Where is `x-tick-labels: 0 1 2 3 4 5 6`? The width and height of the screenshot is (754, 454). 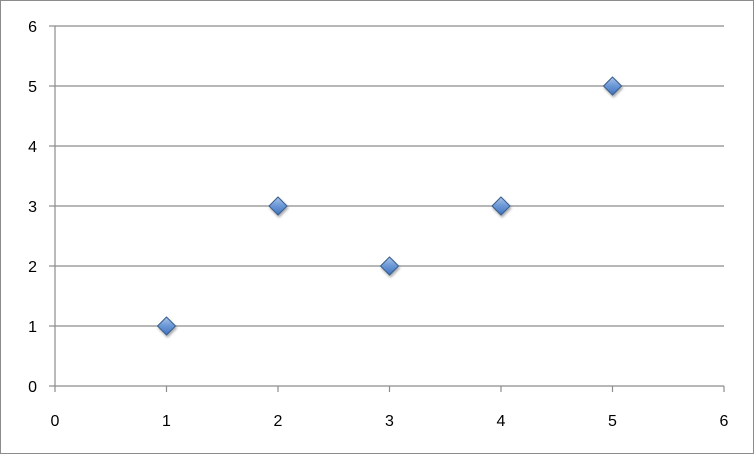 x-tick-labels: 0 1 2 3 4 5 6 is located at coordinates (390, 421).